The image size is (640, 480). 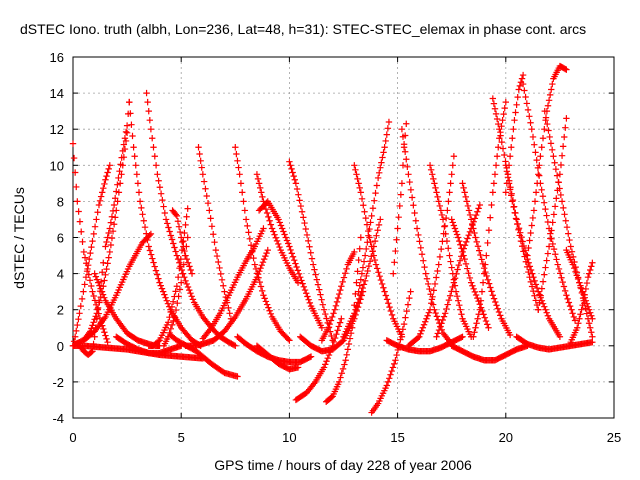 I want to click on y-tick-label: 8, so click(x=60, y=201).